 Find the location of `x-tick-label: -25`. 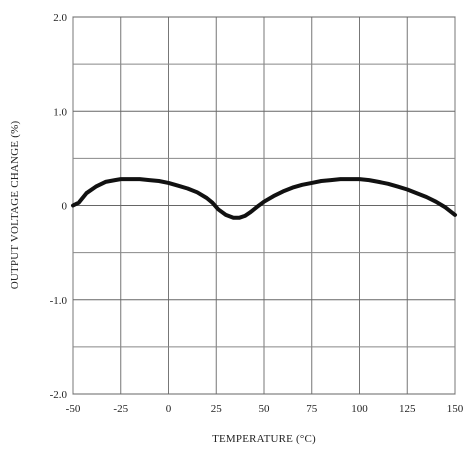

x-tick-label: -25 is located at coordinates (120, 409).